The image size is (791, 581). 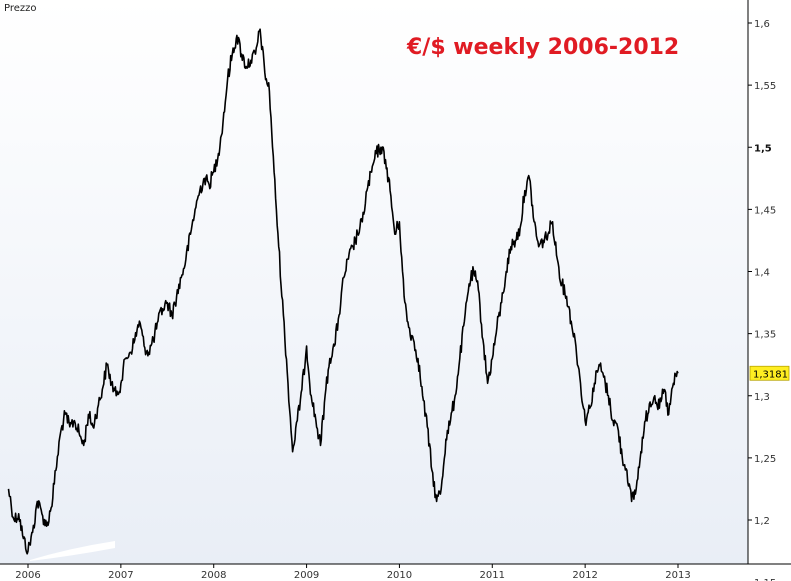 I want to click on decorative-smudge, so click(x=72, y=551).